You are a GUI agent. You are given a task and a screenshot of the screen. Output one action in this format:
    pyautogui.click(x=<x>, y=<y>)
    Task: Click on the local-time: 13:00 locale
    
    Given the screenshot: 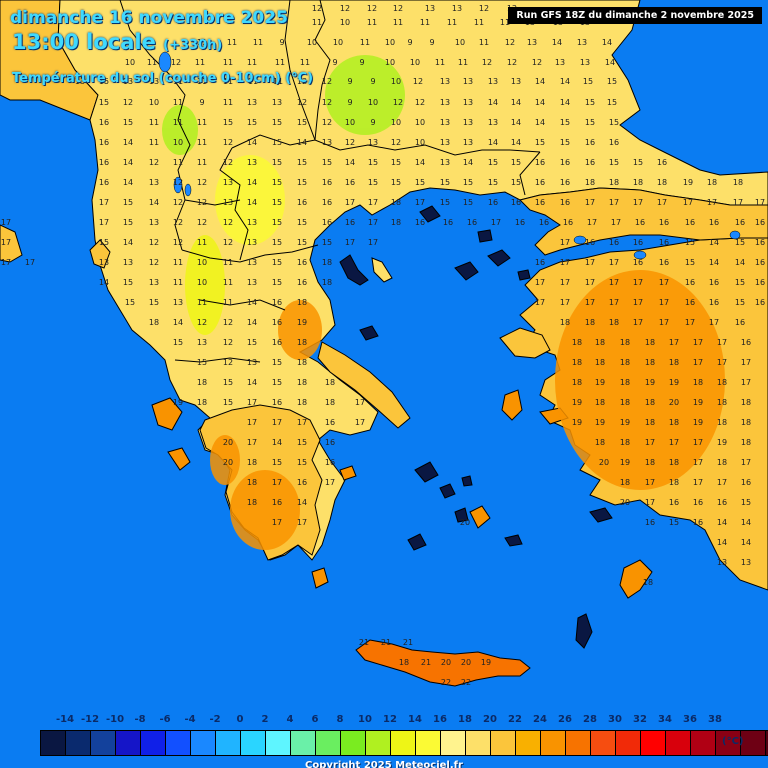 What is the action you would take?
    pyautogui.click(x=84, y=42)
    